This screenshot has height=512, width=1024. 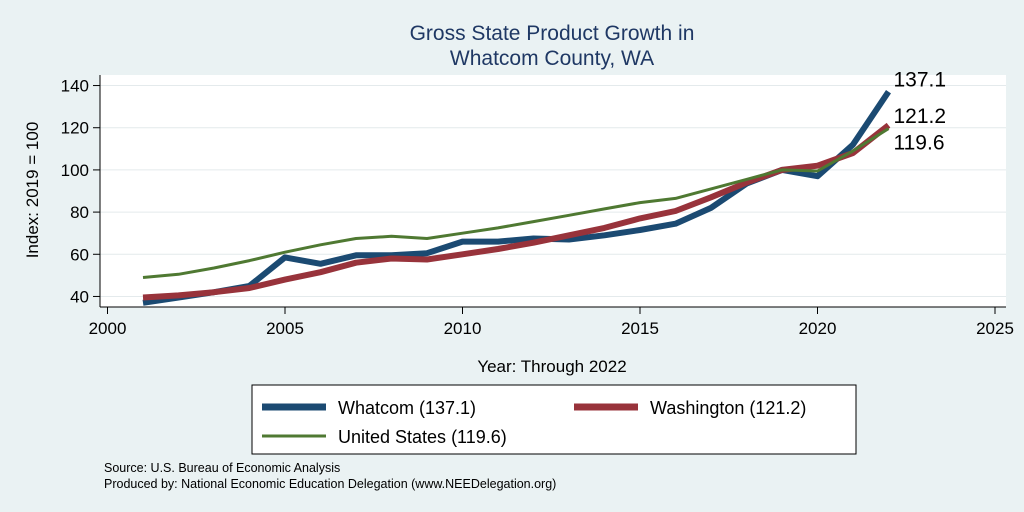 I want to click on y-tick-label-40: 40, so click(x=79, y=296).